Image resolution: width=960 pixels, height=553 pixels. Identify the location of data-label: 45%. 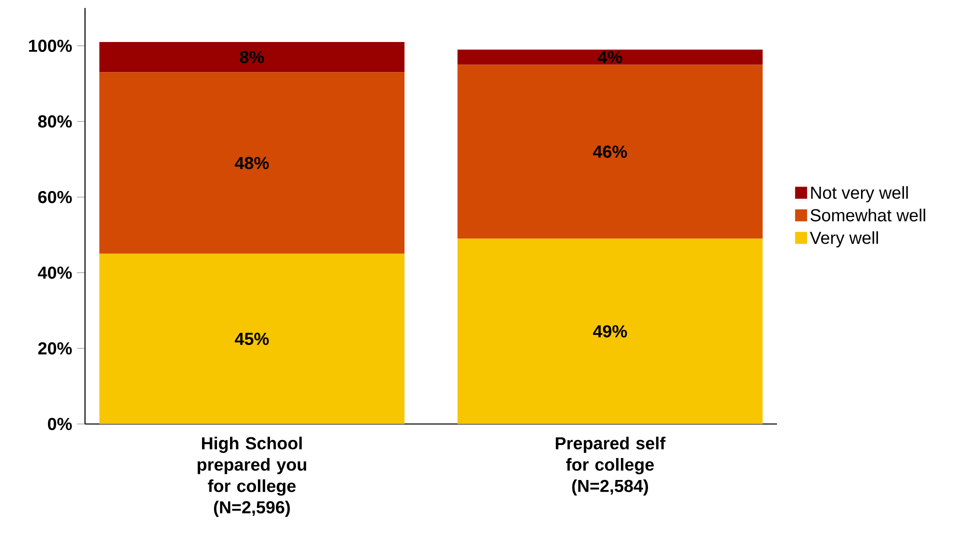
(251, 339).